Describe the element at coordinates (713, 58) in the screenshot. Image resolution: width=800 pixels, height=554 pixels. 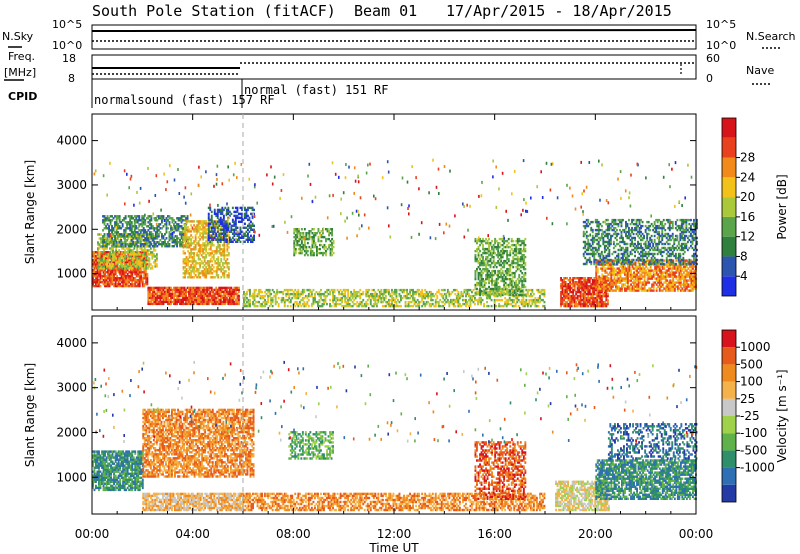
I see `nave-tick-top: 60` at that location.